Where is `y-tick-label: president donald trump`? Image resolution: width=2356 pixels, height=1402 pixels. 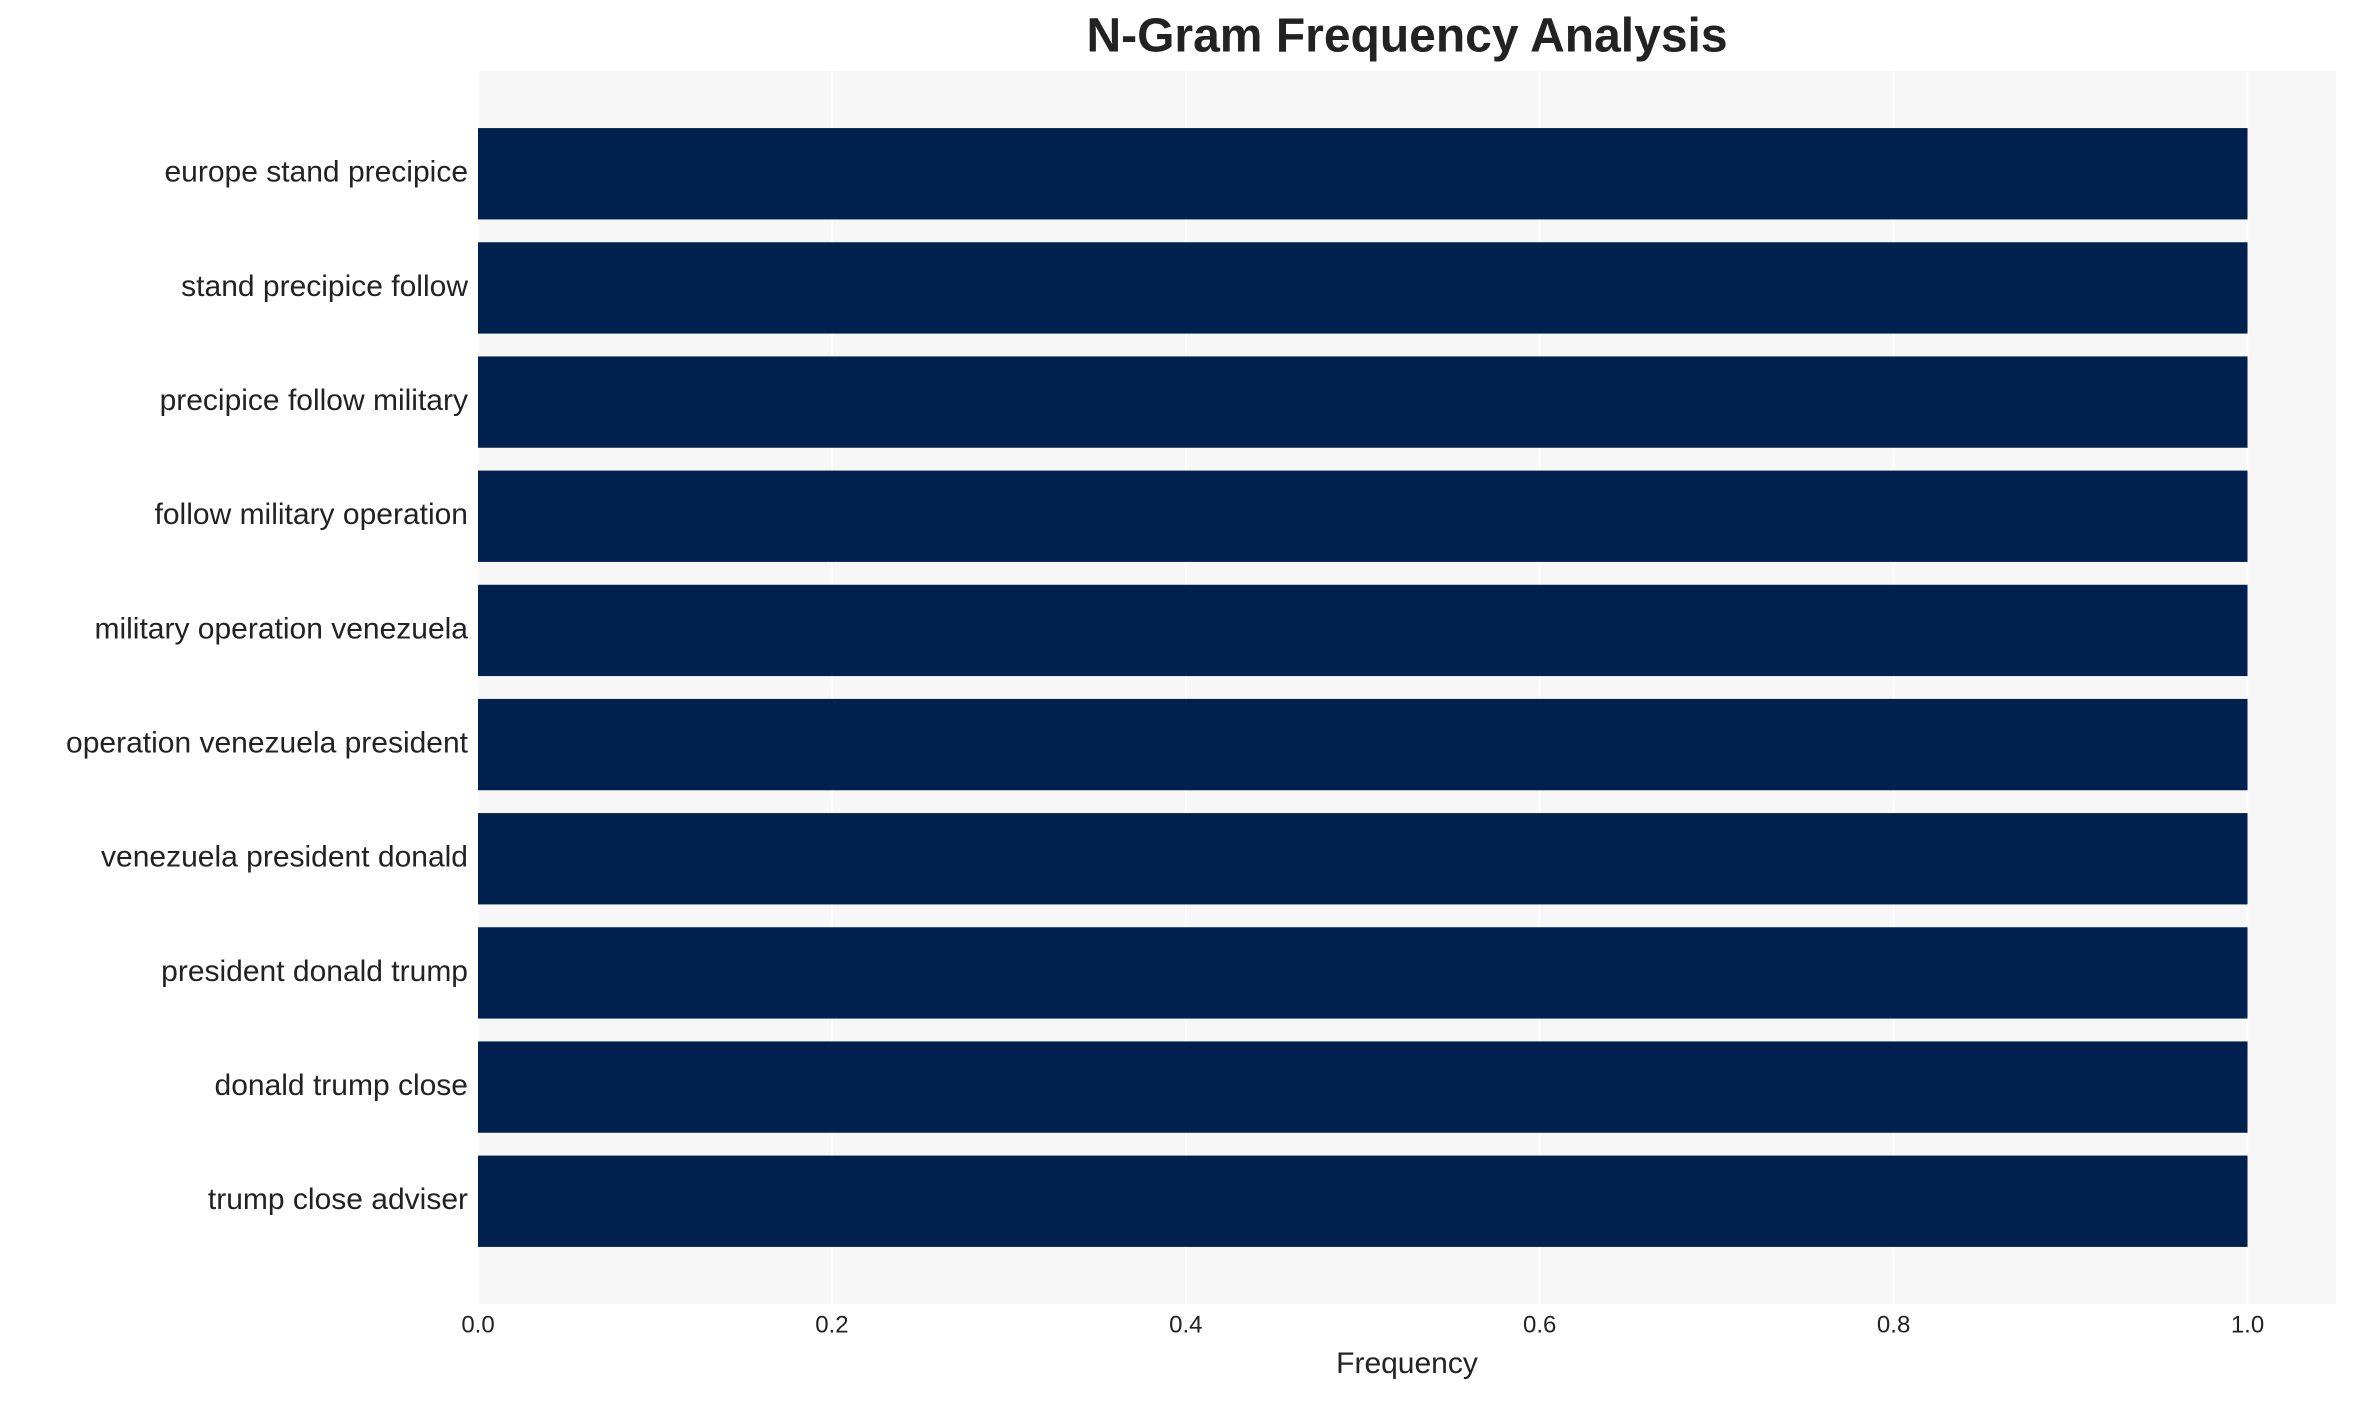 y-tick-label: president donald trump is located at coordinates (314, 971).